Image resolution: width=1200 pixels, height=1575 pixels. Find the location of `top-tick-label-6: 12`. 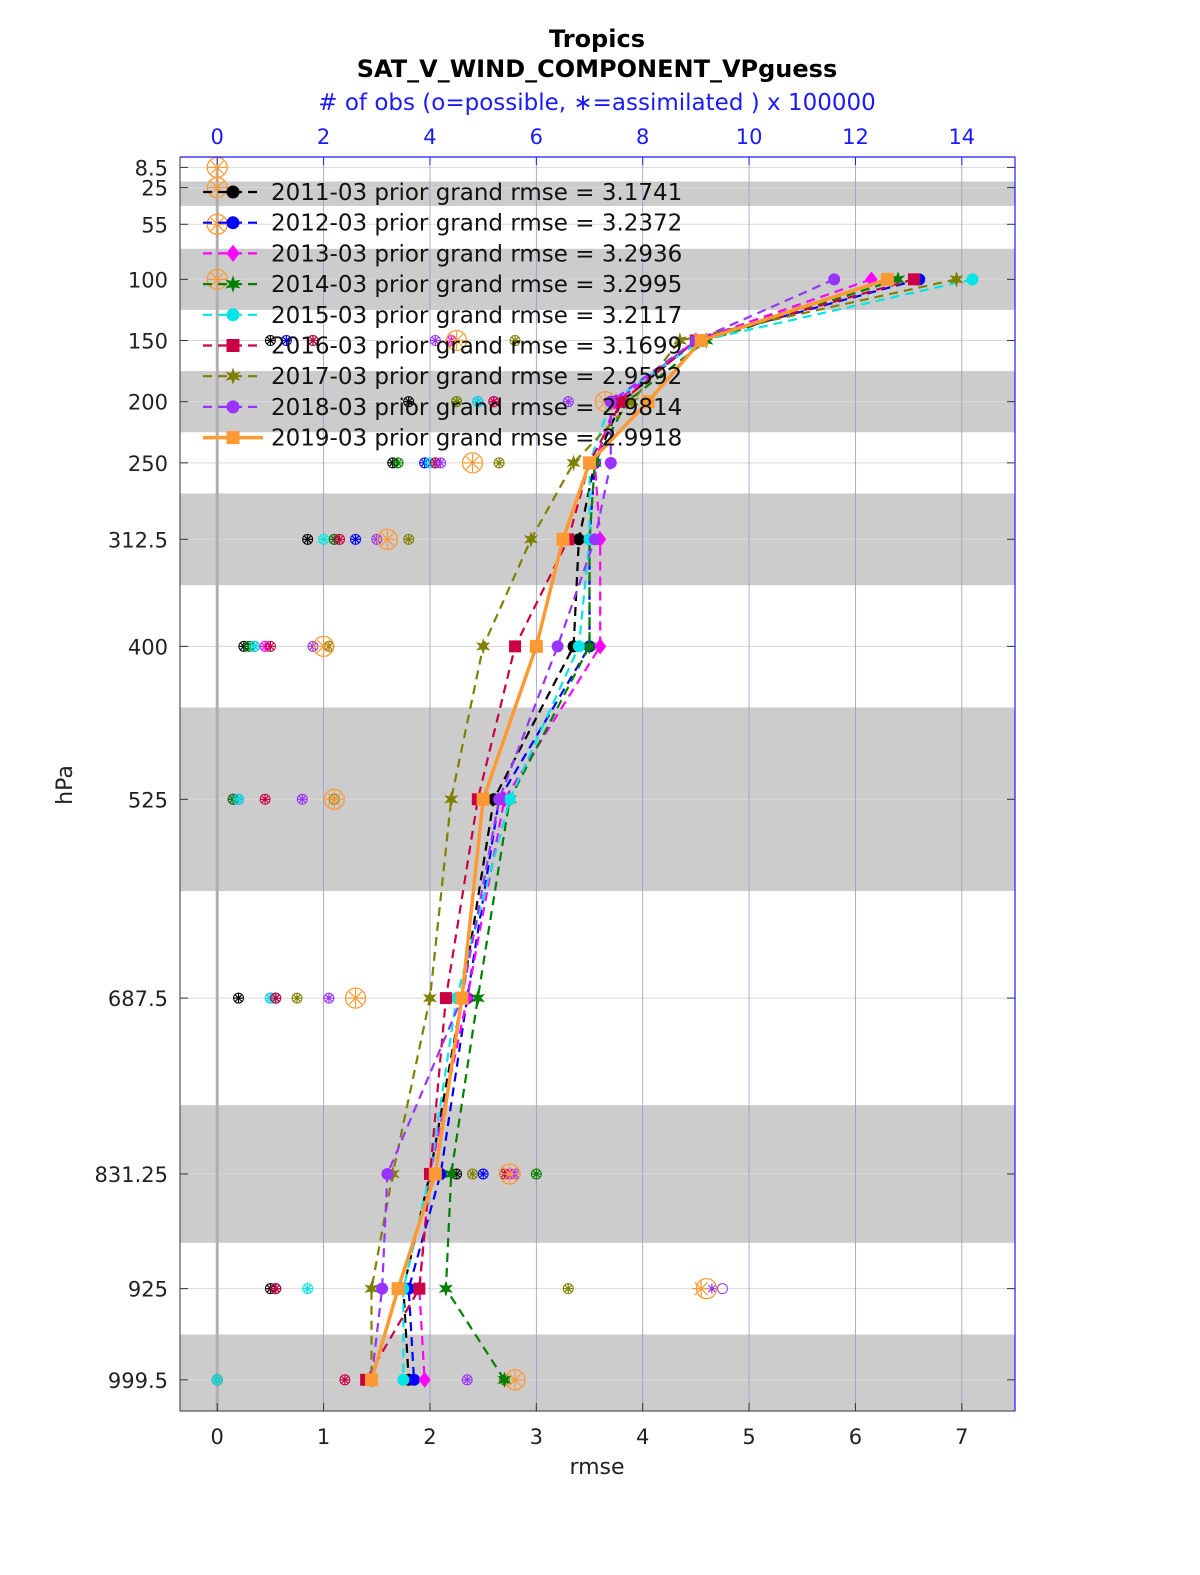

top-tick-label-6: 12 is located at coordinates (855, 137).